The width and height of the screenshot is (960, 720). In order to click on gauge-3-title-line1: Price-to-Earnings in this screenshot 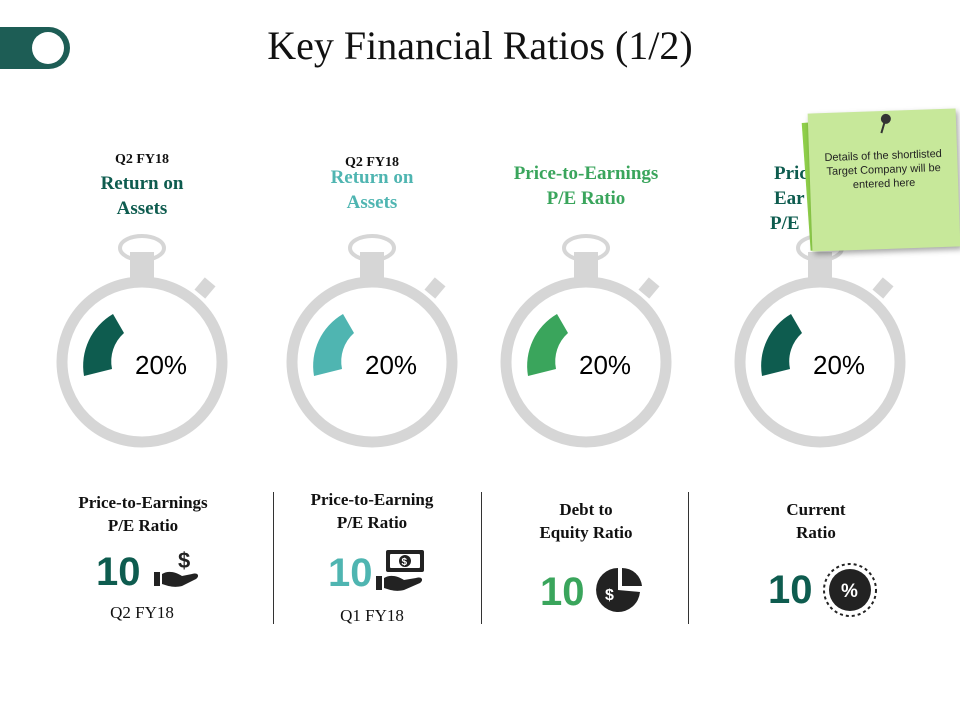, I will do `click(586, 173)`.